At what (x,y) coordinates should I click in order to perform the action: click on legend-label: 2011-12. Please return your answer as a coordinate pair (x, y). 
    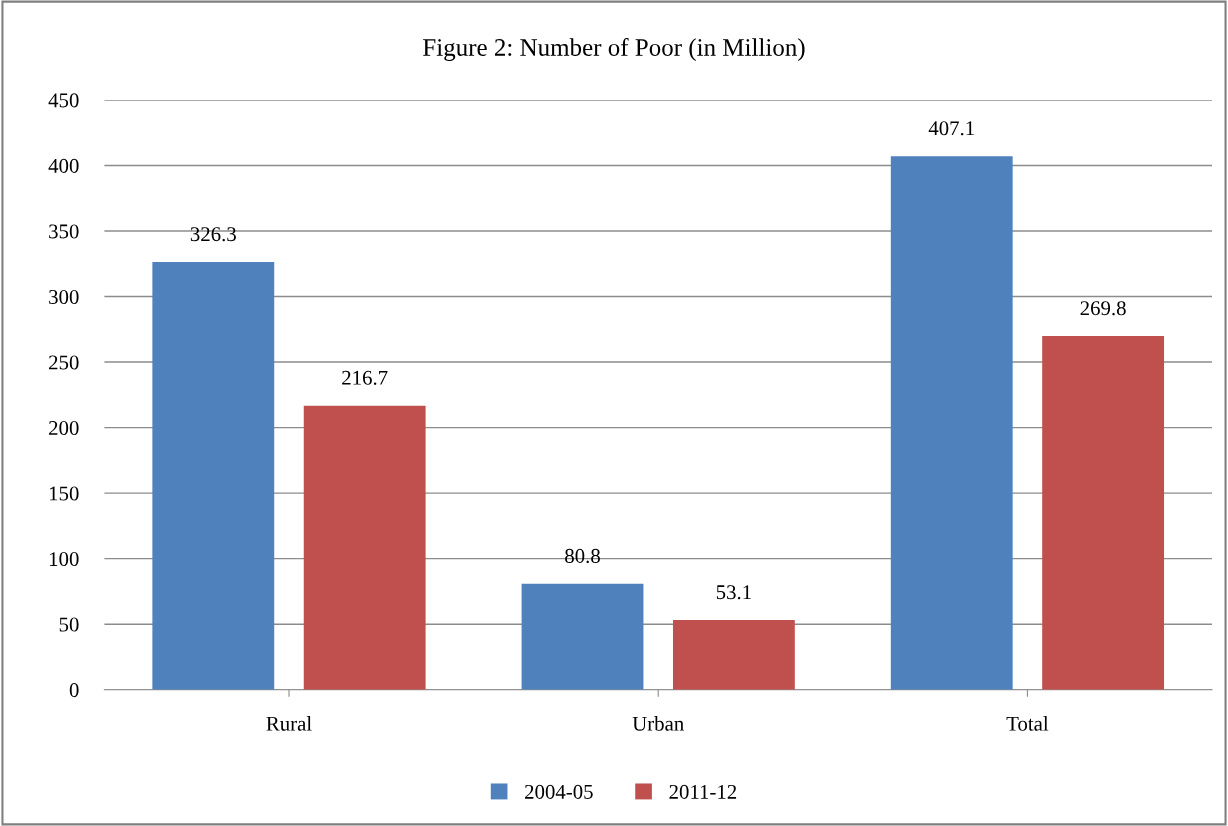
    Looking at the image, I should click on (703, 791).